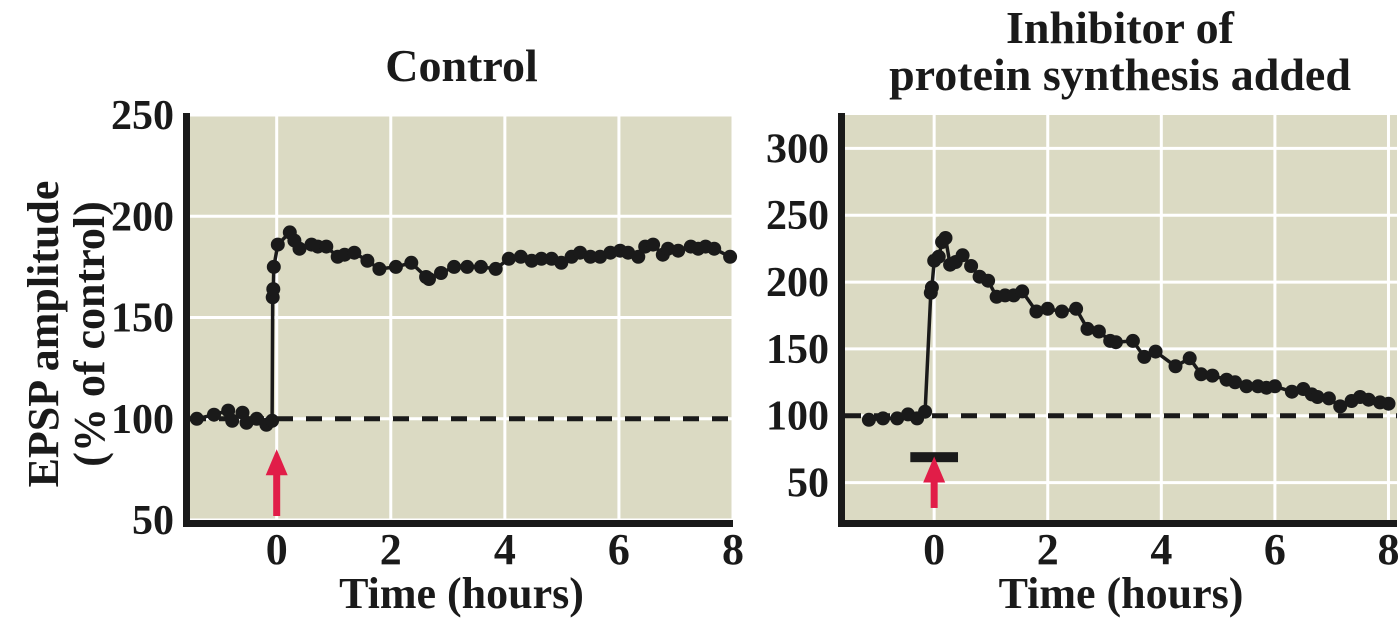  Describe the element at coordinates (89, 334) in the screenshot. I see `y-axis-label-line2: (% of control)` at that location.